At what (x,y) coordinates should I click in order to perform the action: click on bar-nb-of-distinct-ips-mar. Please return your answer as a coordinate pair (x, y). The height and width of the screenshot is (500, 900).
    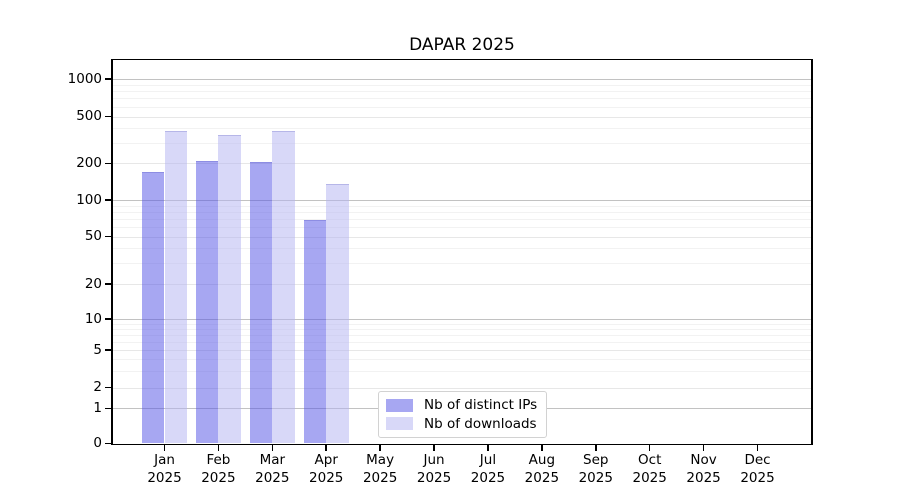
    Looking at the image, I should click on (261, 303).